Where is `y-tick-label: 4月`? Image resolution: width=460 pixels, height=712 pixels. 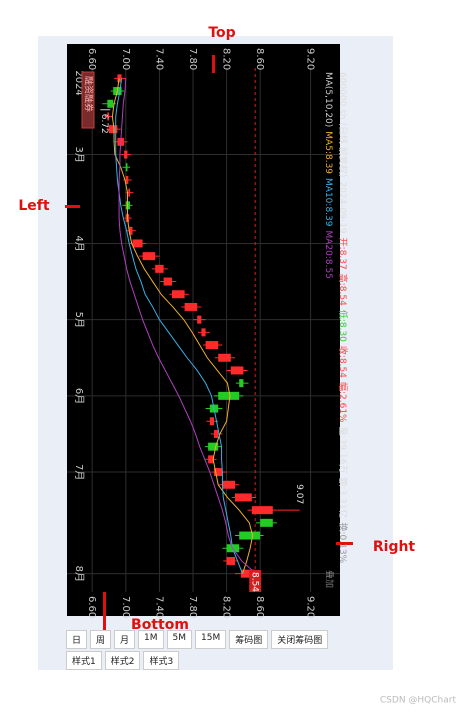
y-tick-label: 4月 is located at coordinates (79, 243).